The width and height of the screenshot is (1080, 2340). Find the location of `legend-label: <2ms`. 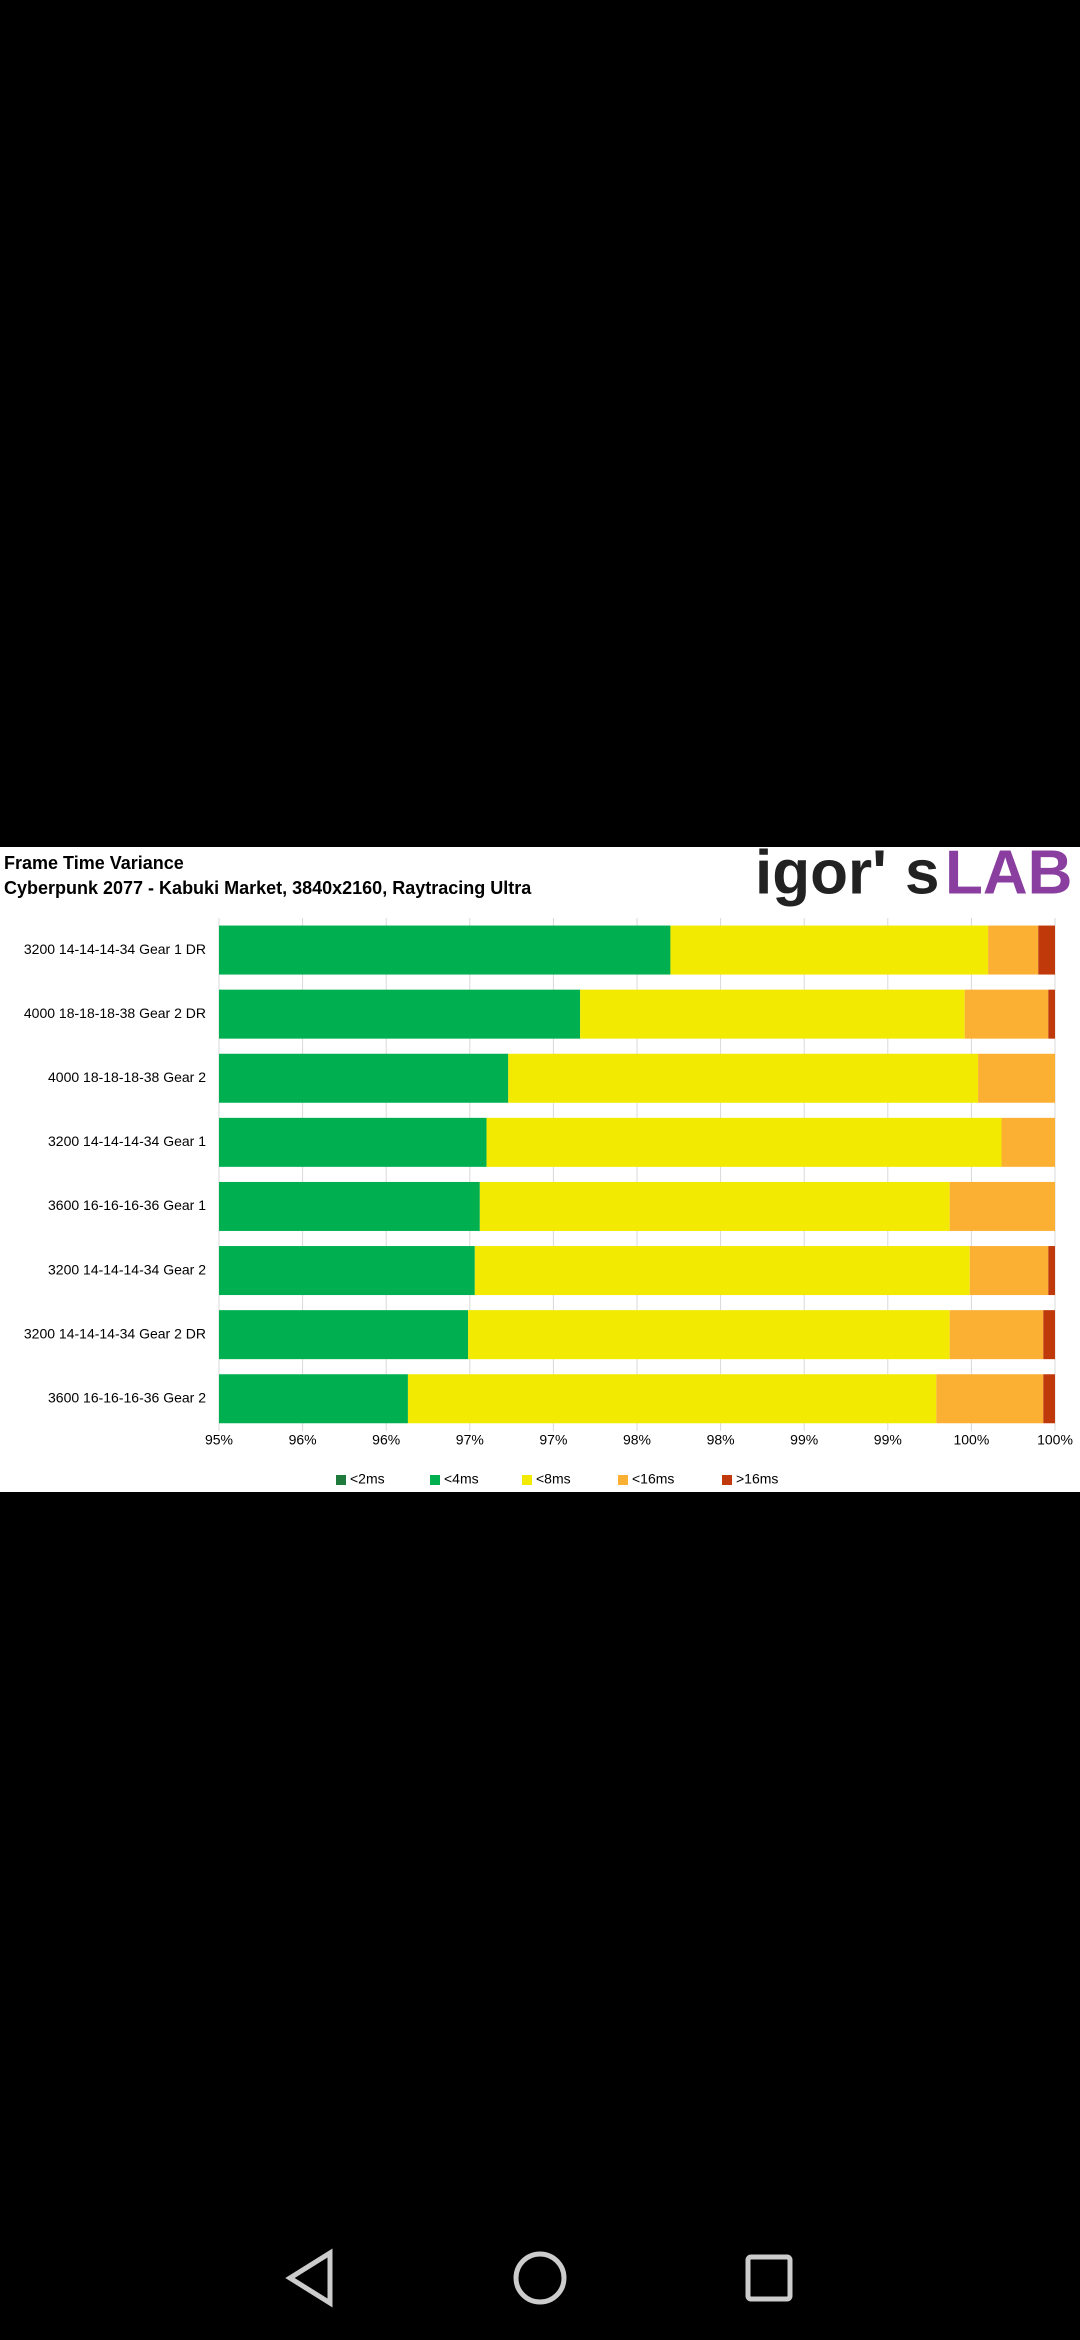

legend-label: <2ms is located at coordinates (367, 1479).